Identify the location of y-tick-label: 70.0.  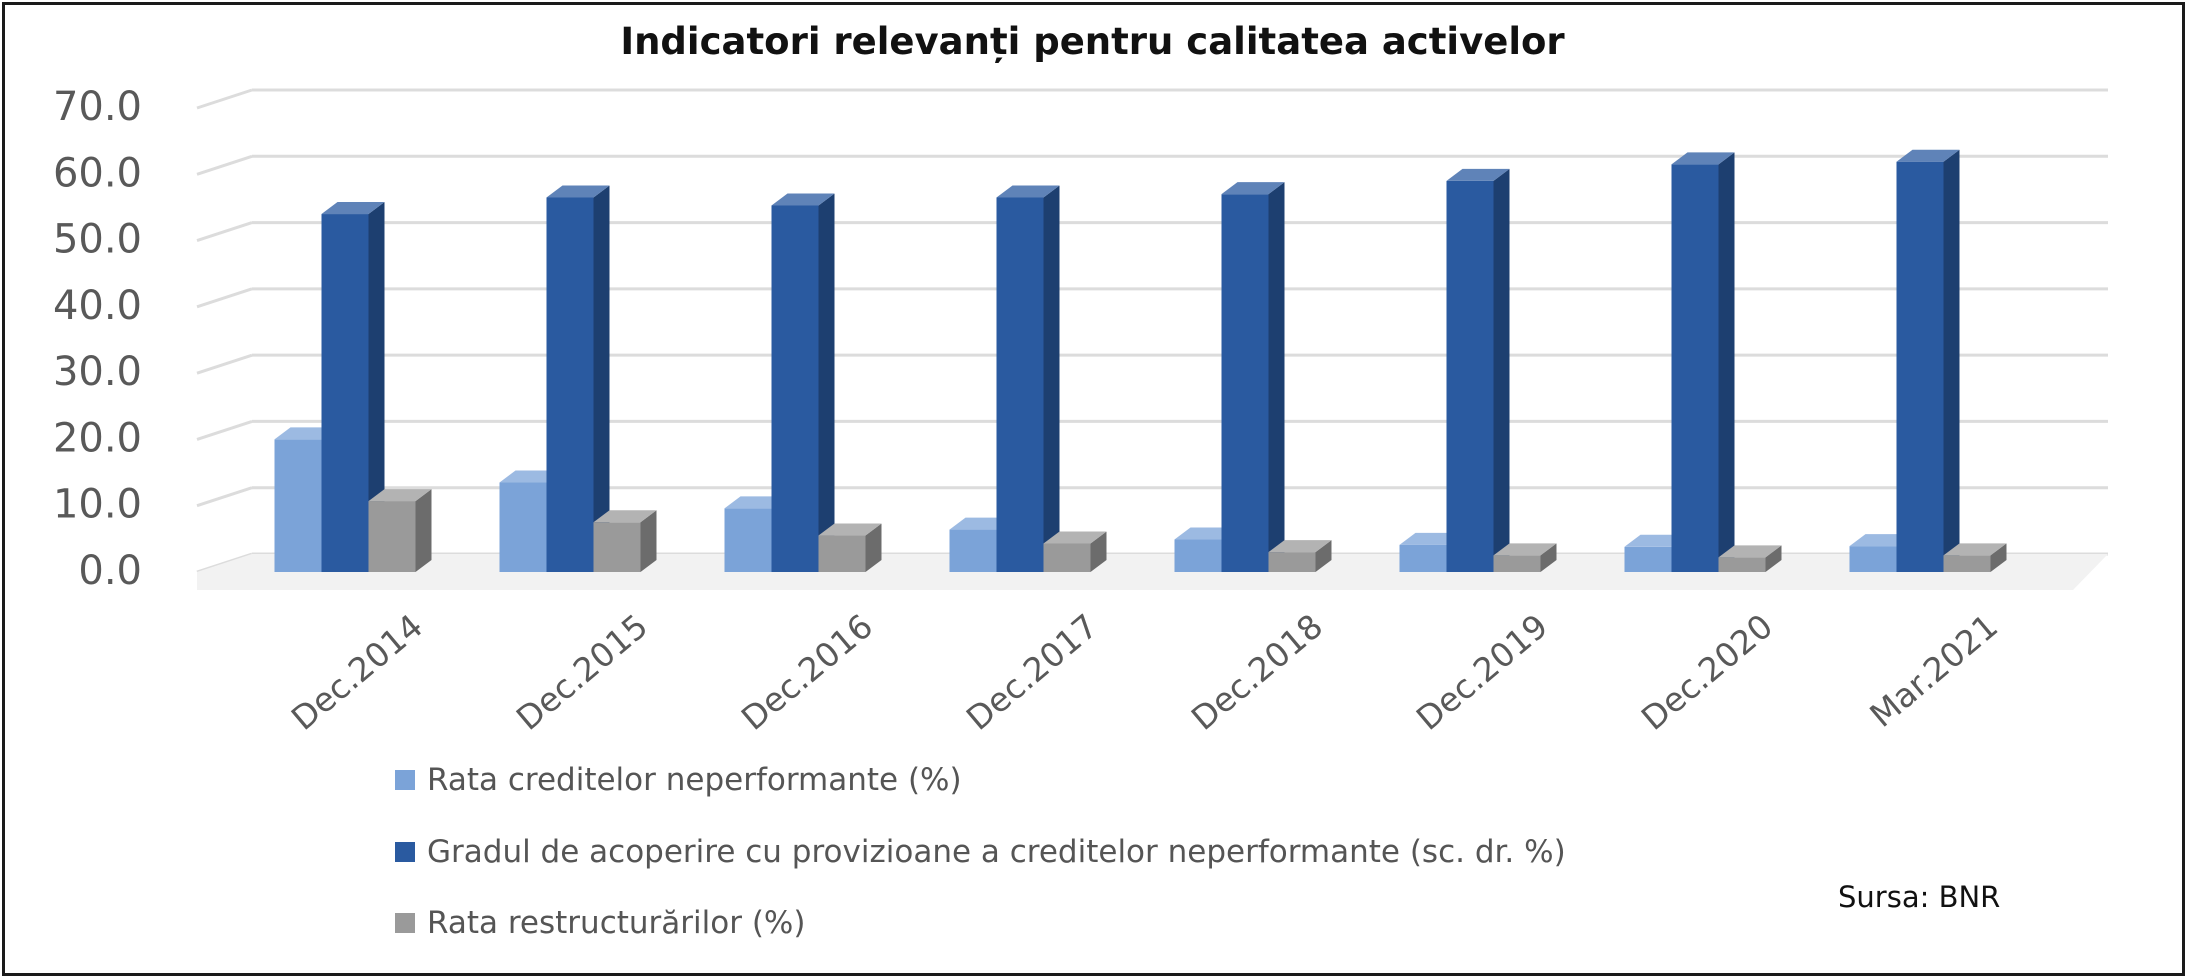
(97, 107).